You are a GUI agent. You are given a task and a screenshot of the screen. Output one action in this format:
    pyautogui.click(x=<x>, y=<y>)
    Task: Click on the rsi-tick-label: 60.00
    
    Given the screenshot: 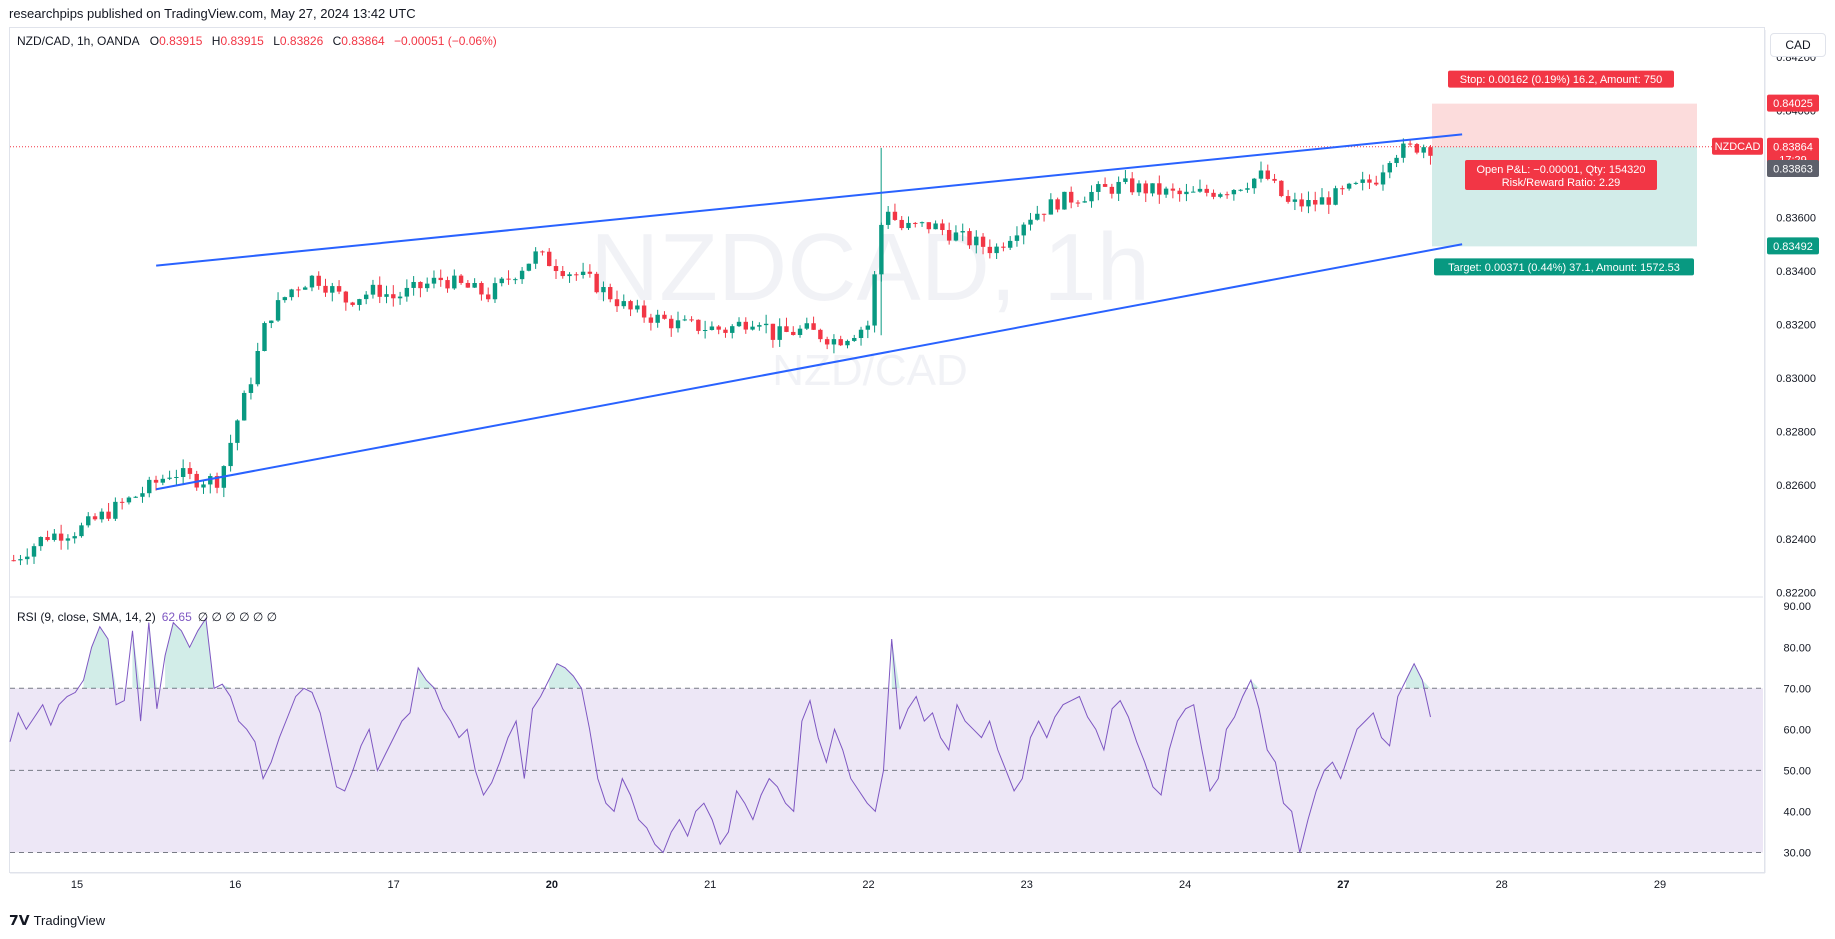 What is the action you would take?
    pyautogui.click(x=1797, y=730)
    